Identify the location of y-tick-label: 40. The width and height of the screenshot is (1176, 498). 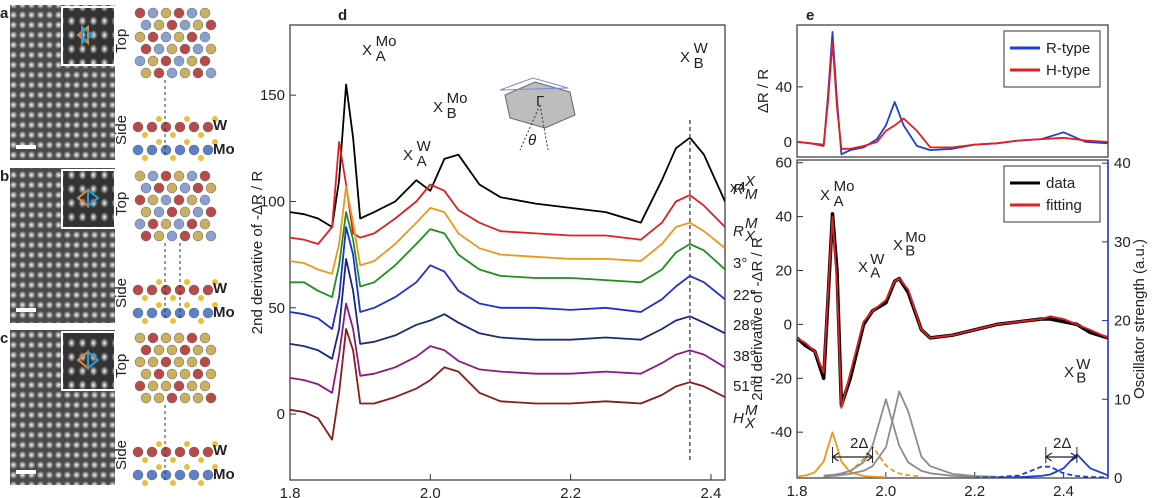
(783, 87).